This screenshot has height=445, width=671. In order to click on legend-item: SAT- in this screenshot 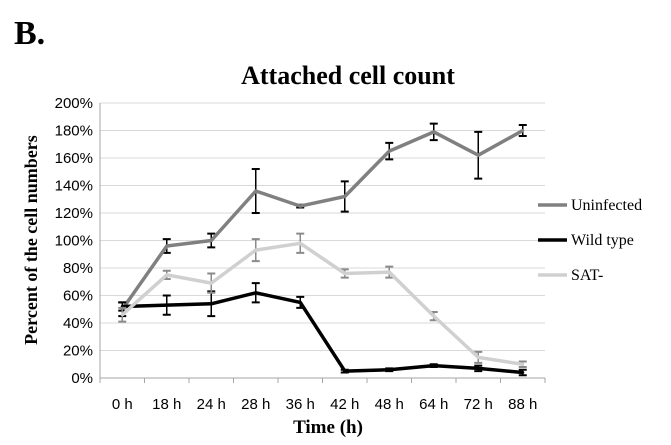, I will do `click(570, 275)`.